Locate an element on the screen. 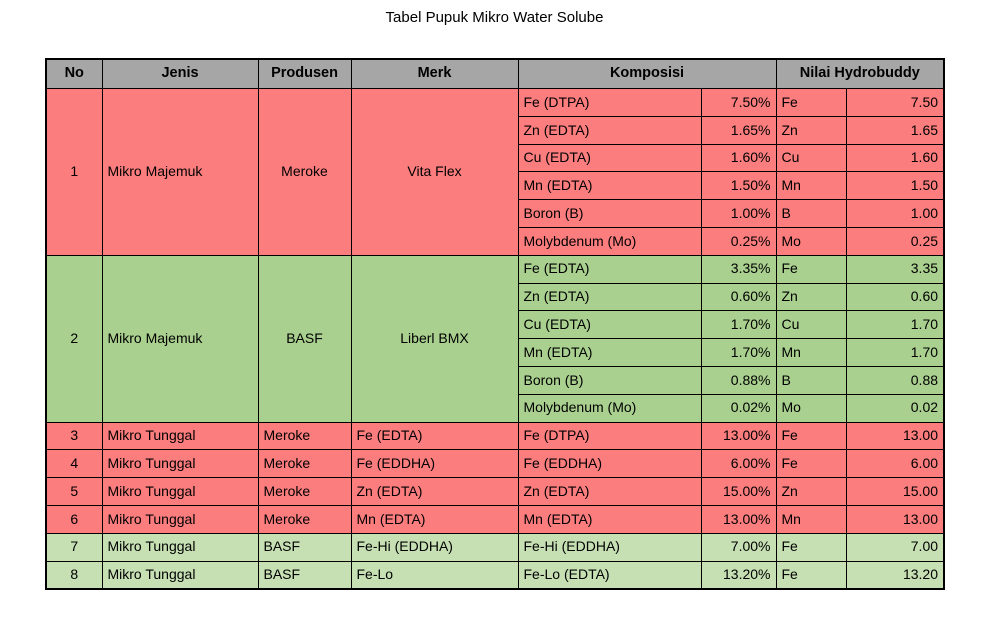 This screenshot has height=619, width=989. cell-hydro-value: 7.00 is located at coordinates (895, 547).